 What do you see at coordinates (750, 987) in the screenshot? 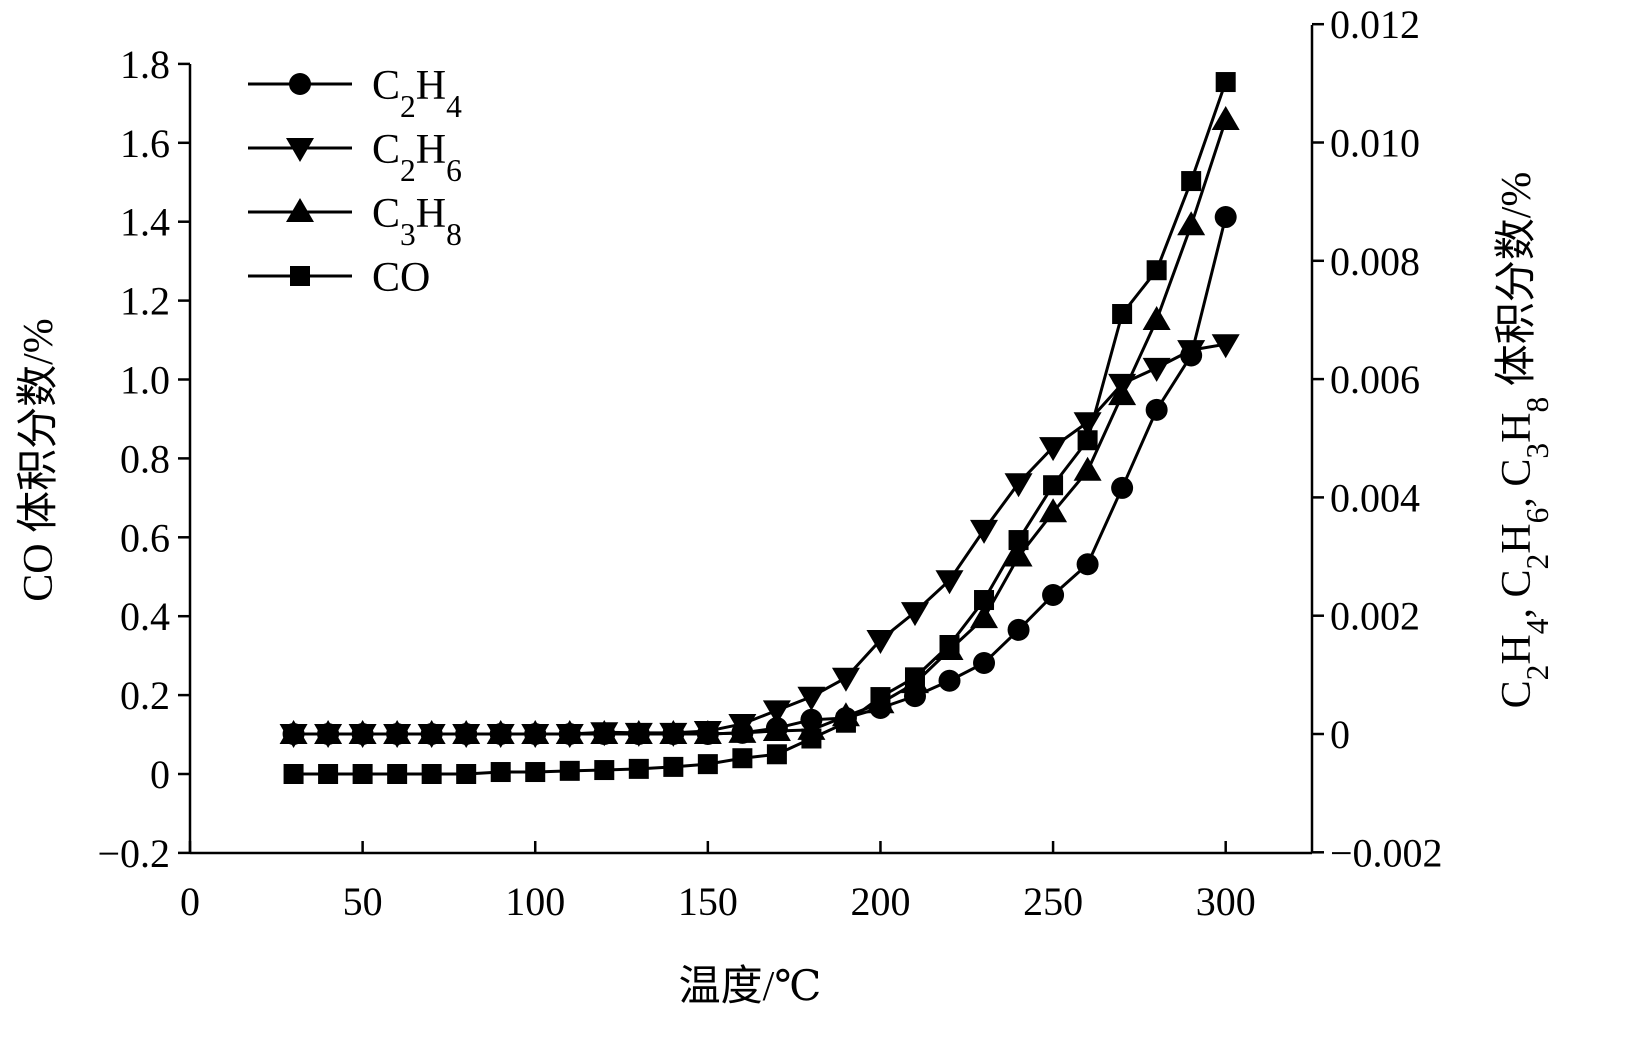
I see `x-axis-label: 温度/℃` at bounding box center [750, 987].